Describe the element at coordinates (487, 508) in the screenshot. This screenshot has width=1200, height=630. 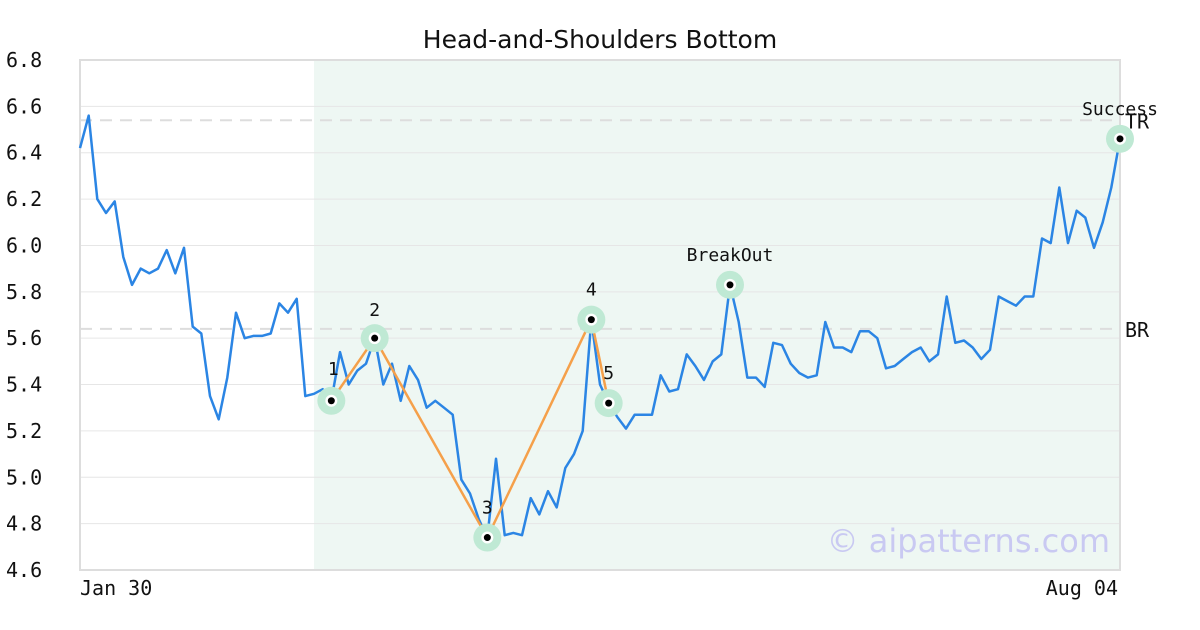
I see `pattern-point-label-3: 3` at that location.